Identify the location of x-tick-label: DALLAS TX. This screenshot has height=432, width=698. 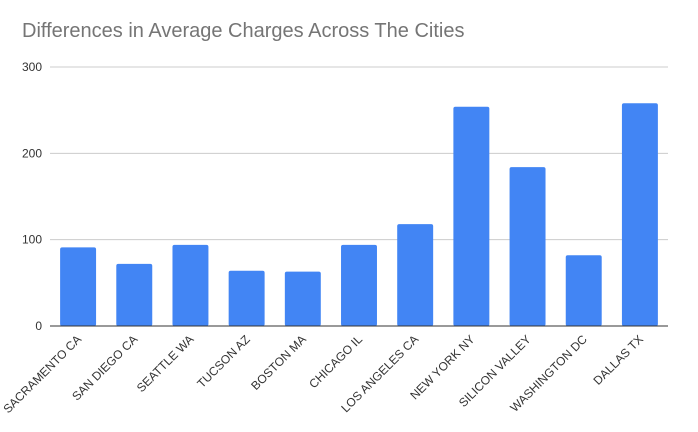
(618, 359).